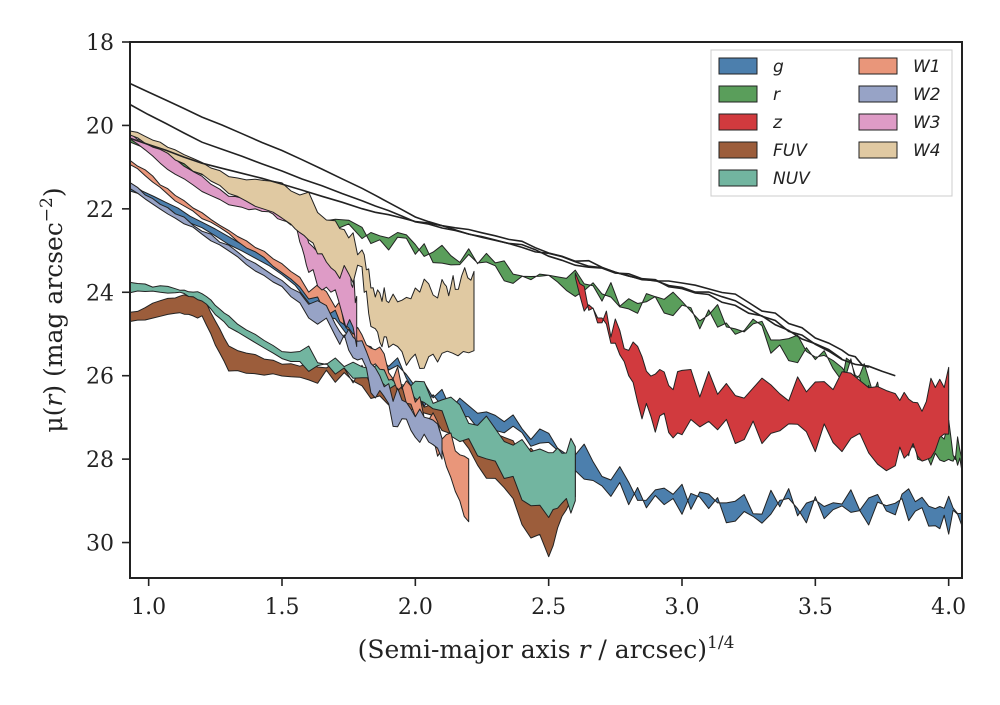 The image size is (1000, 705). I want to click on band-w2, so click(286, 321).